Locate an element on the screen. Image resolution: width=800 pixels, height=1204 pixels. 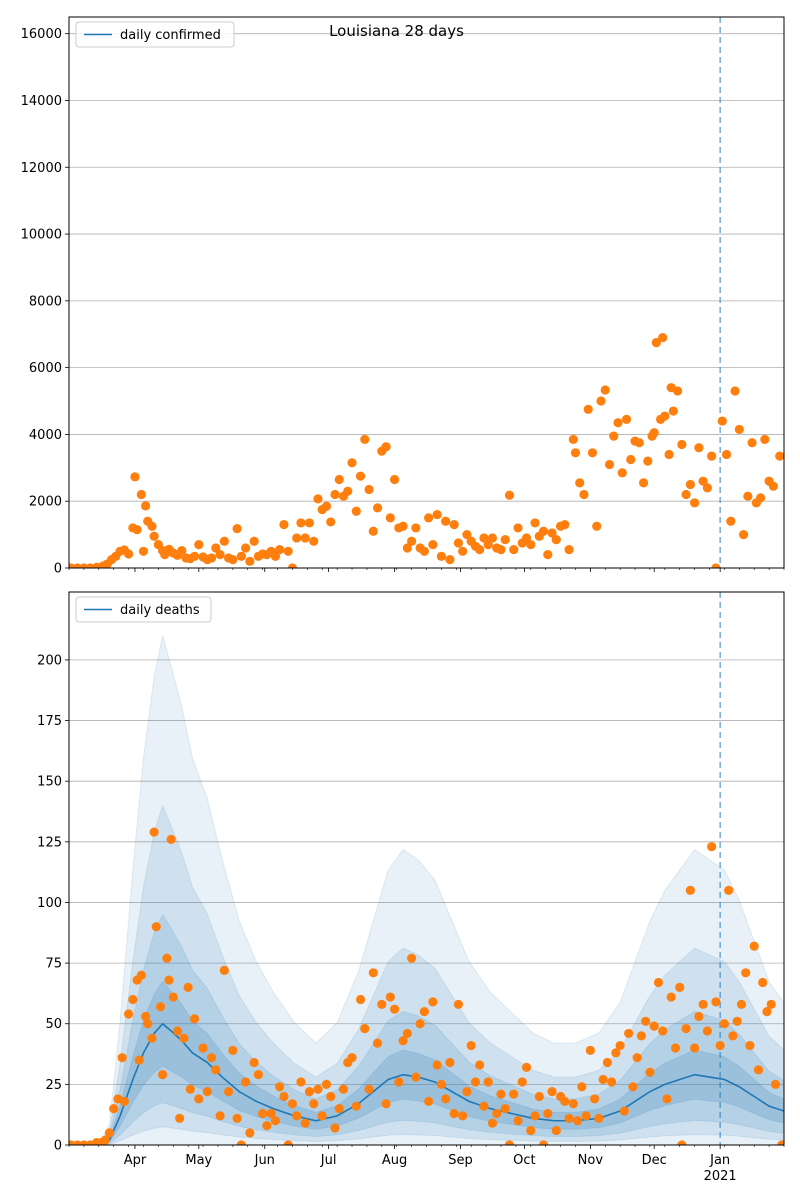
x-tick-label: Oct is located at coordinates (524, 1160).